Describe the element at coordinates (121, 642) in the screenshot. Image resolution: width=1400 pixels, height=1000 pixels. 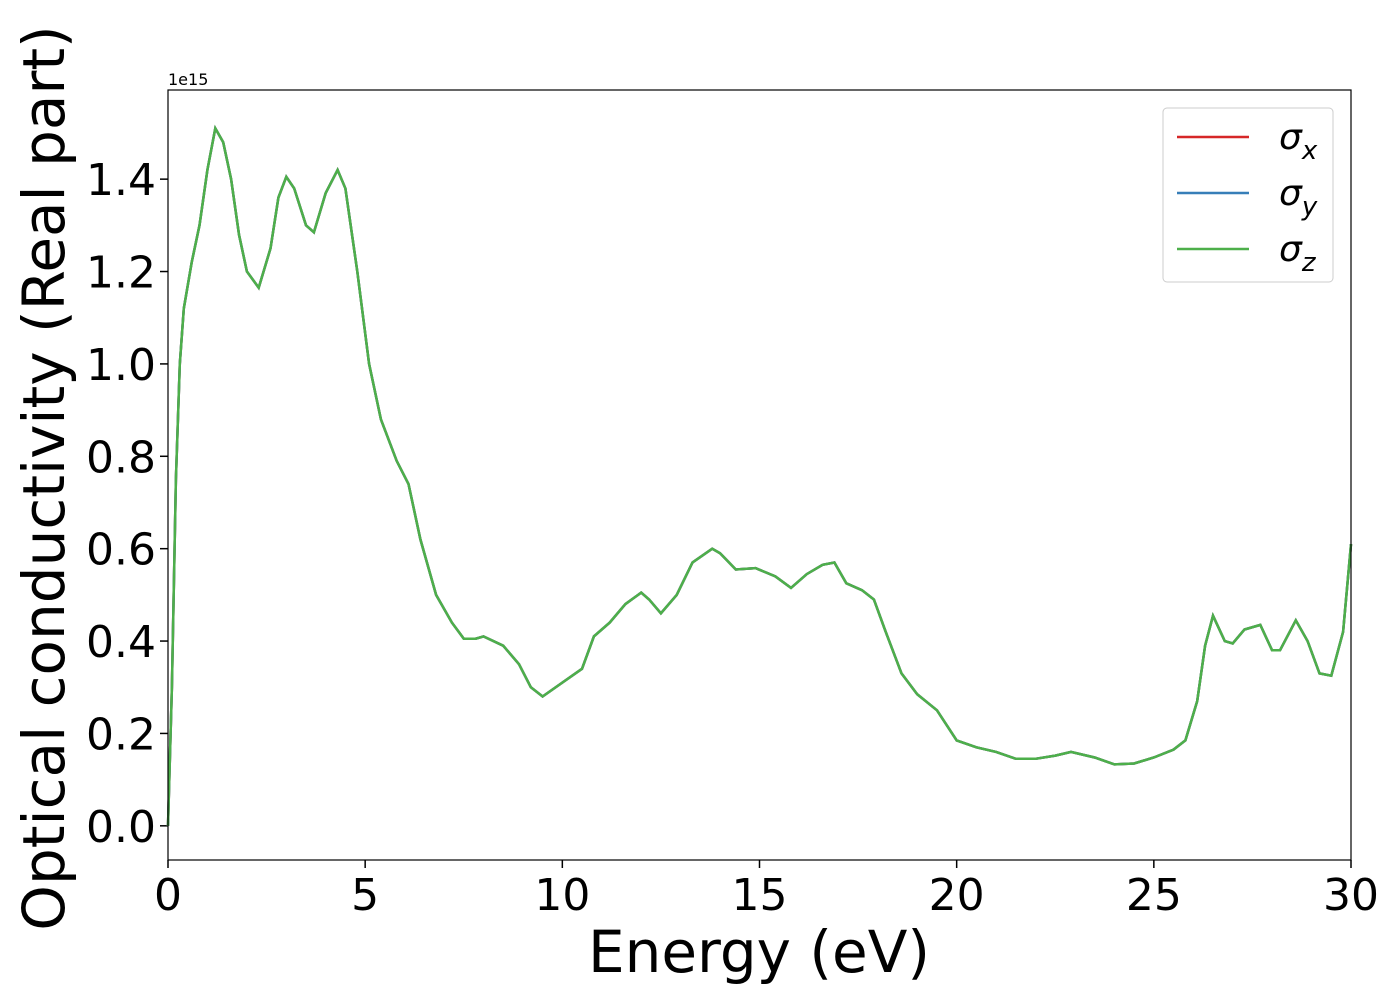
I see `y-tick-label: 0.4` at that location.